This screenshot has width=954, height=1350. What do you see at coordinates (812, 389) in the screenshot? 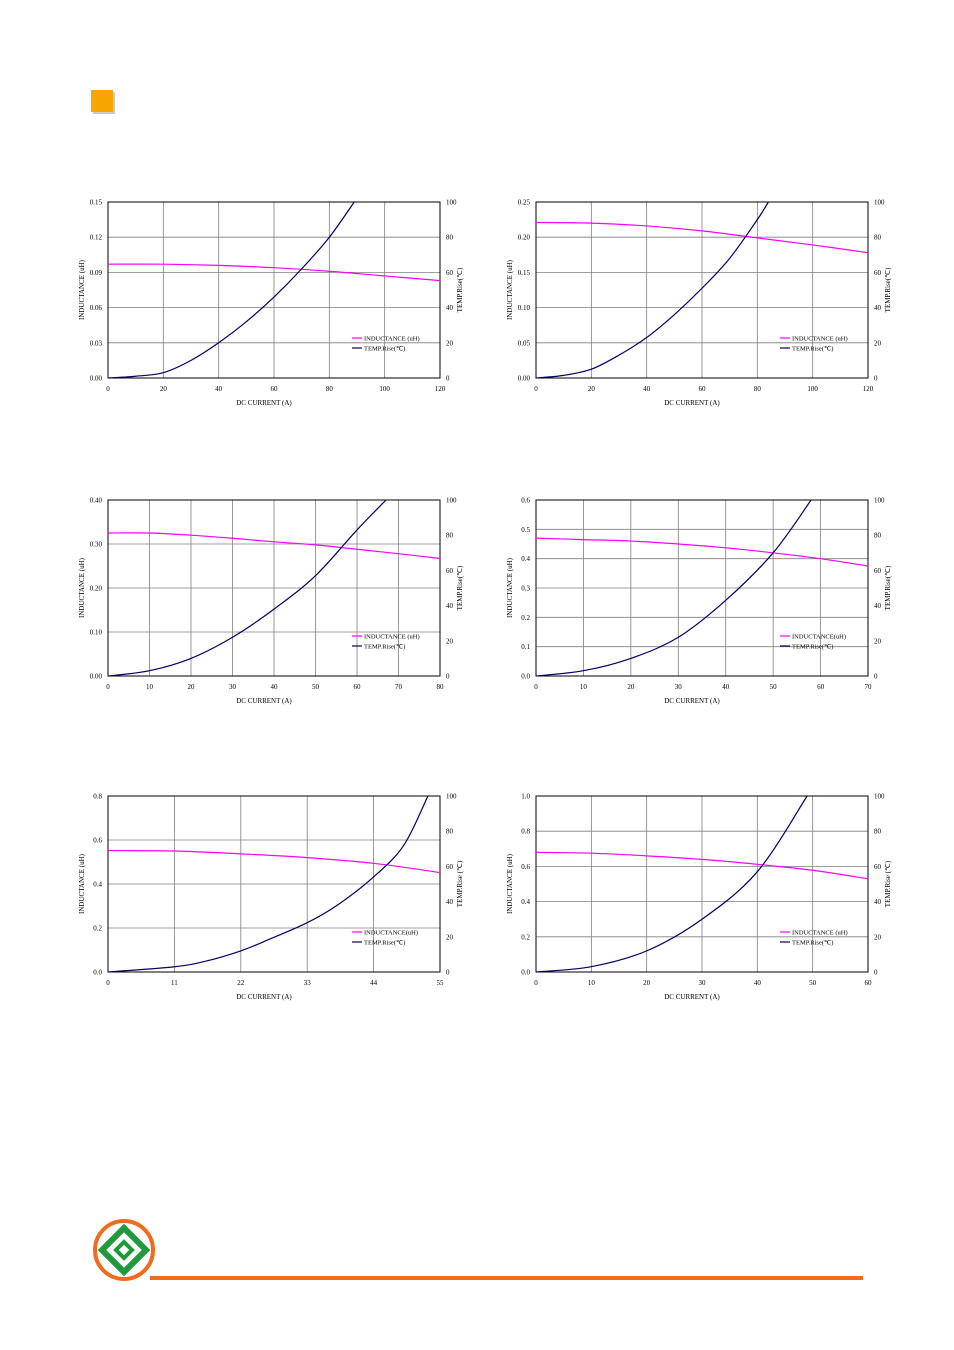
I see `x-tick-label: 100` at bounding box center [812, 389].